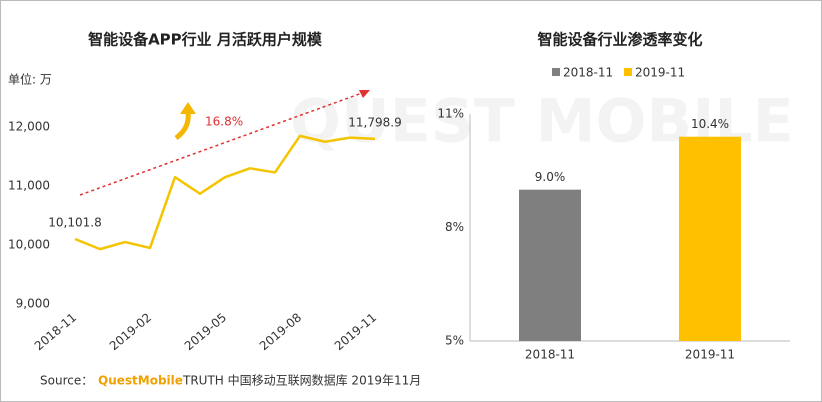  Describe the element at coordinates (224, 122) in the screenshot. I see `annotation: 16.8%` at that location.